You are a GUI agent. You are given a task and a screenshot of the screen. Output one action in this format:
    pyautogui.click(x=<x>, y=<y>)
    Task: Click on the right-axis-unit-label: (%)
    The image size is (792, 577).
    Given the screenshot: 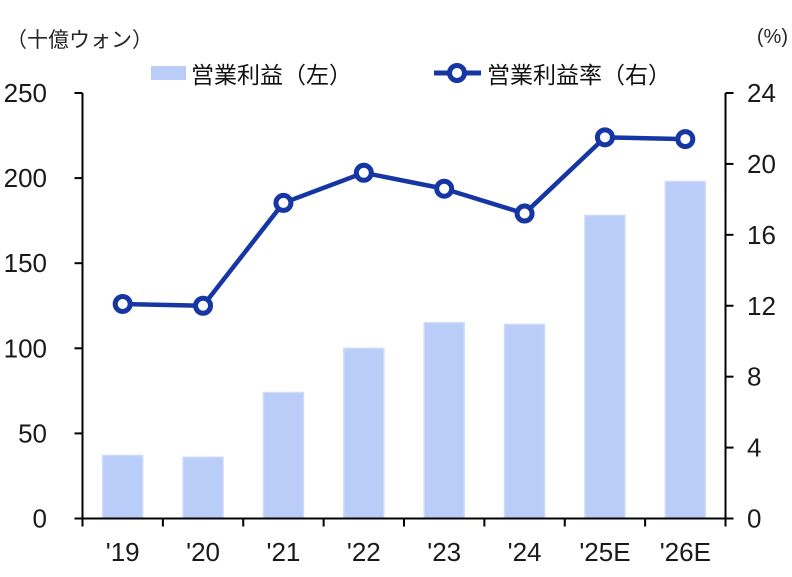 What is the action you would take?
    pyautogui.click(x=772, y=37)
    